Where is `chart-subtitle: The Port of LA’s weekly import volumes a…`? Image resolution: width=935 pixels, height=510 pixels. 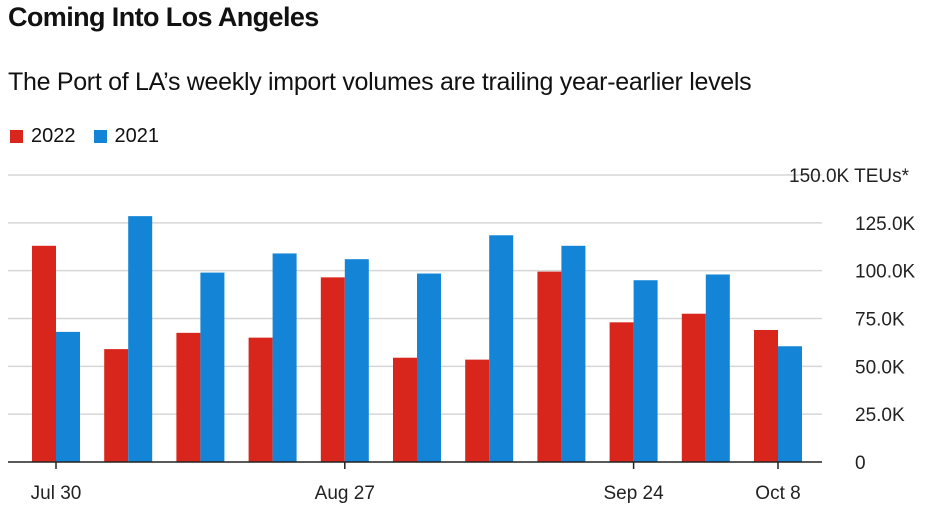 chart-subtitle: The Port of LA’s weekly import volumes a… is located at coordinates (380, 82).